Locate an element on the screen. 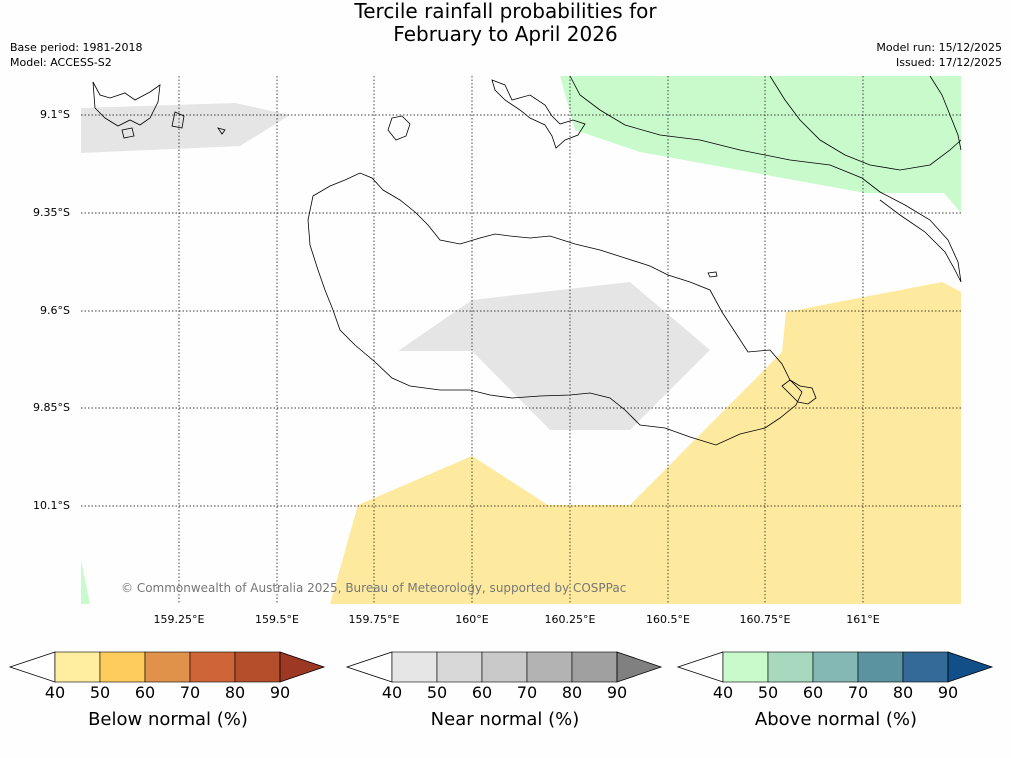 The width and height of the screenshot is (1011, 758). lon-label: 159.5°E is located at coordinates (277, 619).